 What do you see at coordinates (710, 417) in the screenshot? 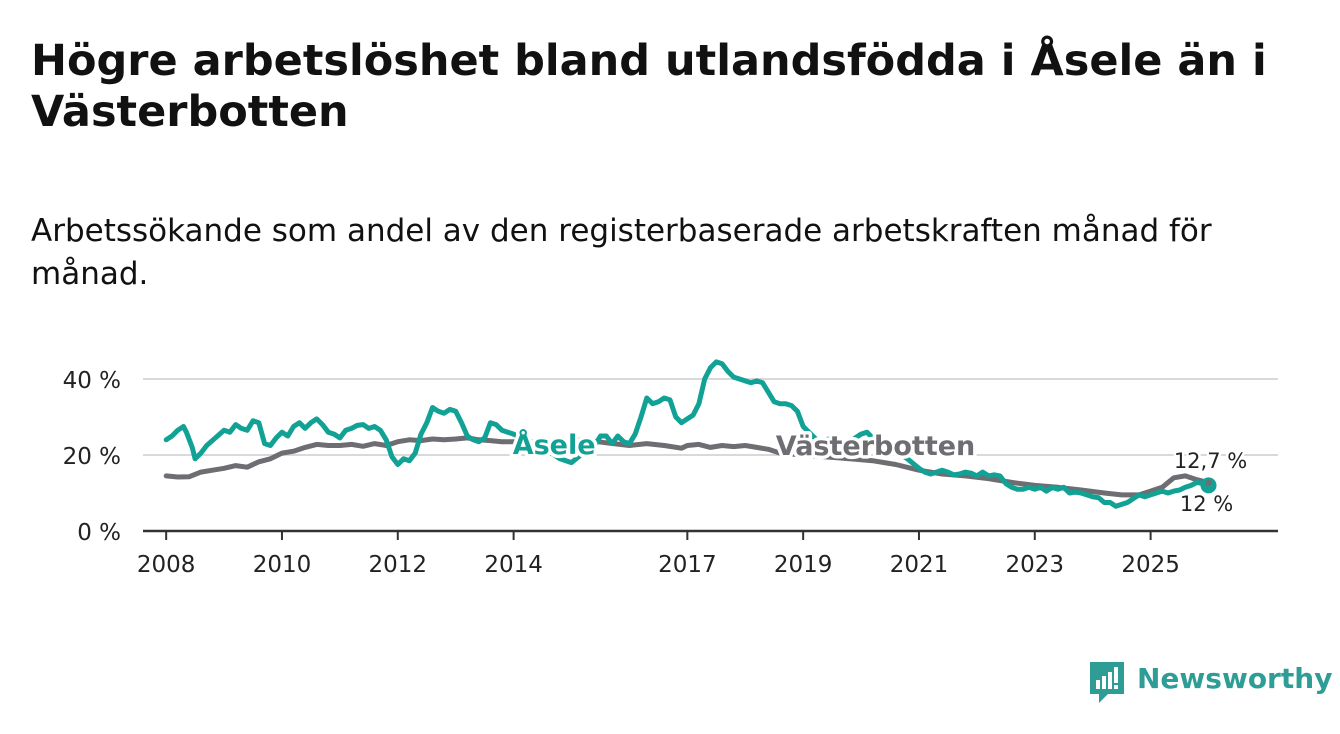
I see `gridlines` at bounding box center [710, 417].